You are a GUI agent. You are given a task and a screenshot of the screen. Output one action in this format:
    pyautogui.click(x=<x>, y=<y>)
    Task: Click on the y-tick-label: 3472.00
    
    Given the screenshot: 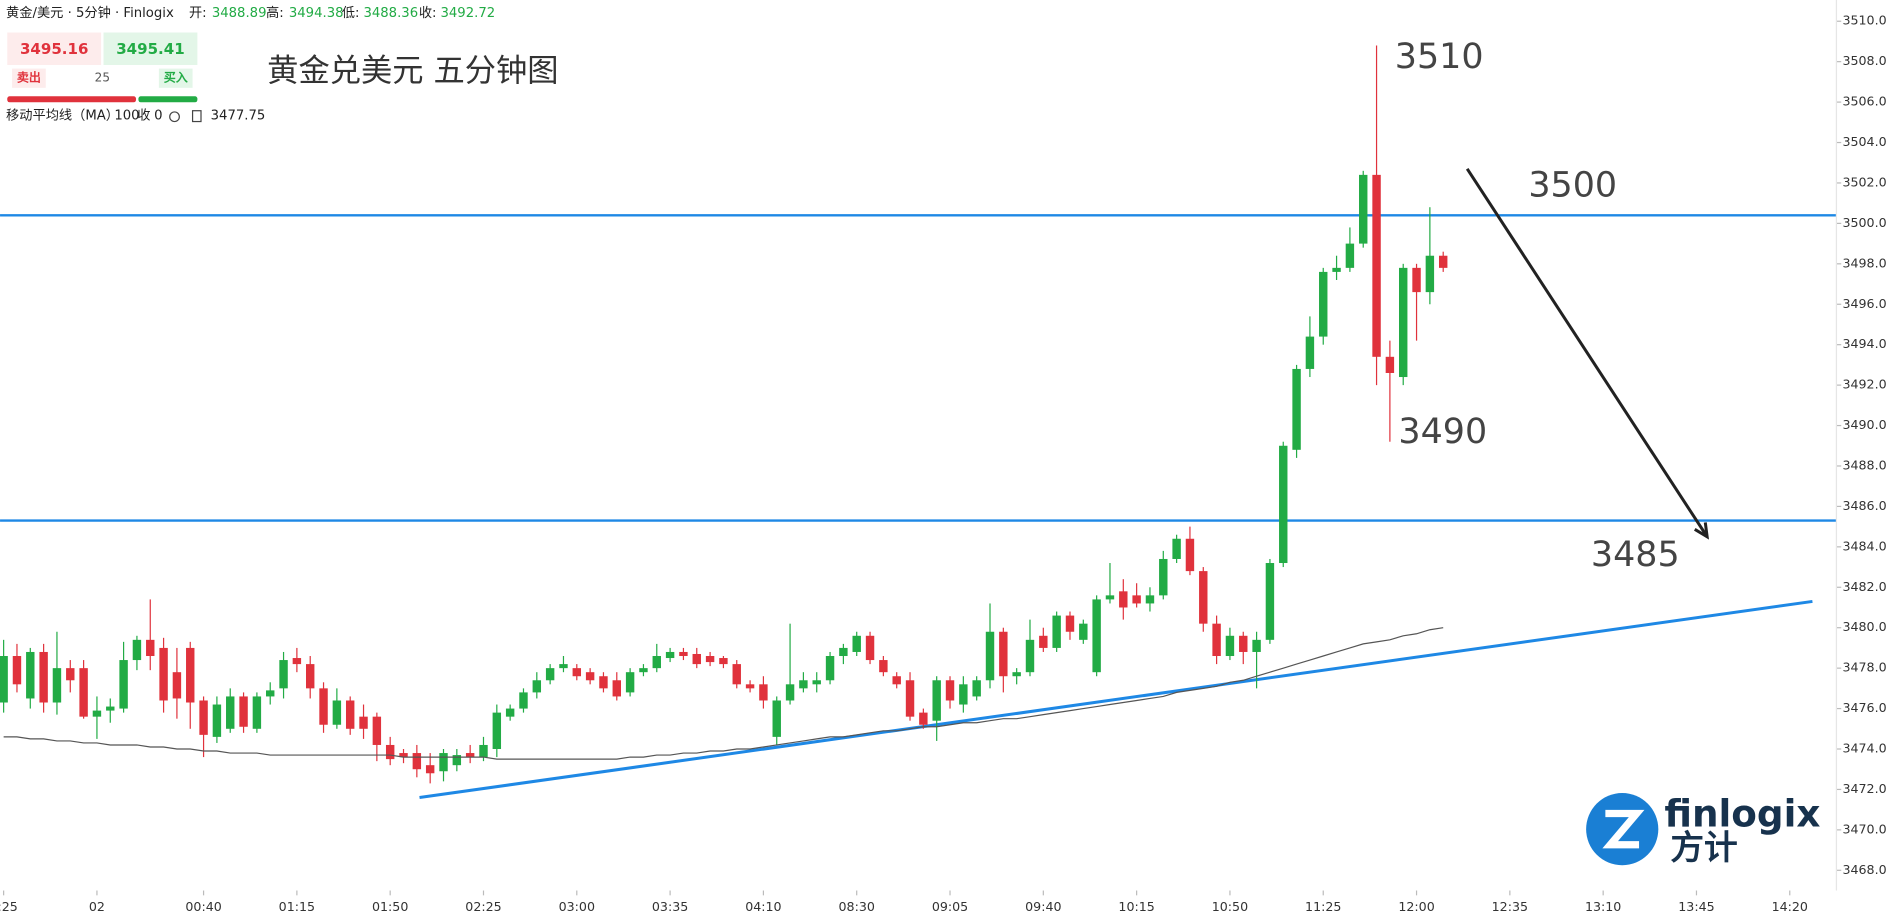 What is the action you would take?
    pyautogui.click(x=1864, y=788)
    